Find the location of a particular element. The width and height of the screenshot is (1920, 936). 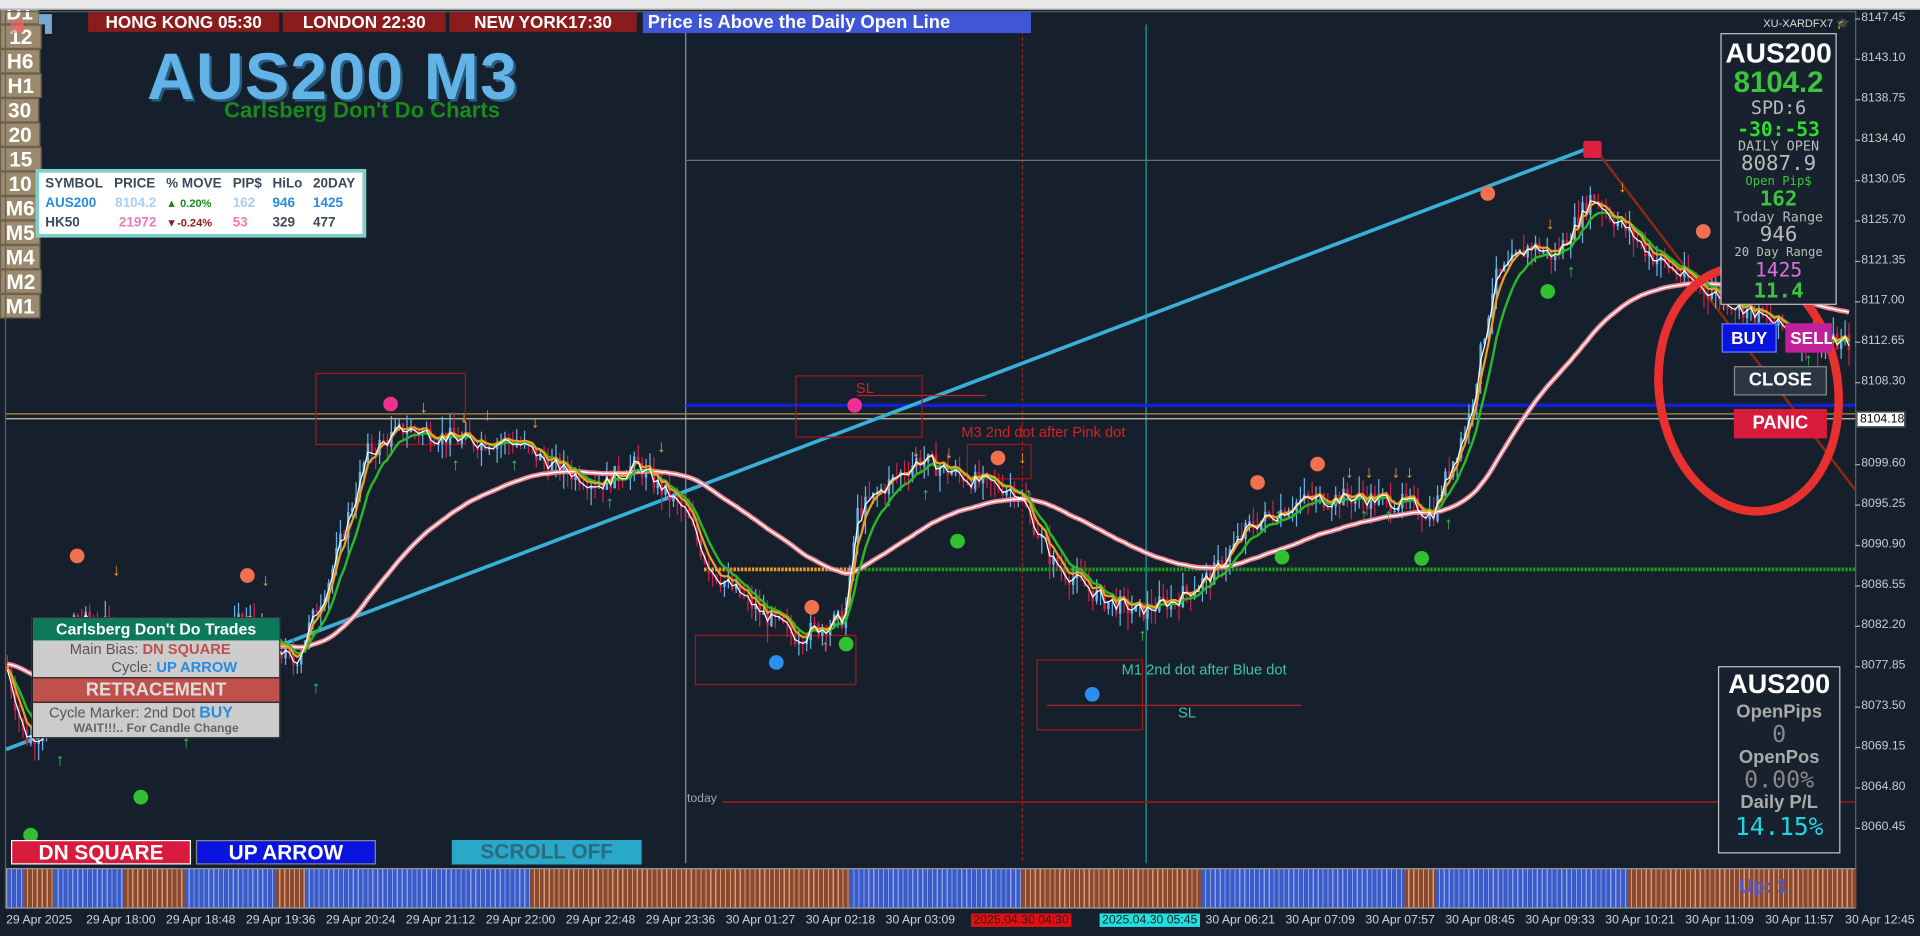

buy-button: BUY is located at coordinates (1749, 338).